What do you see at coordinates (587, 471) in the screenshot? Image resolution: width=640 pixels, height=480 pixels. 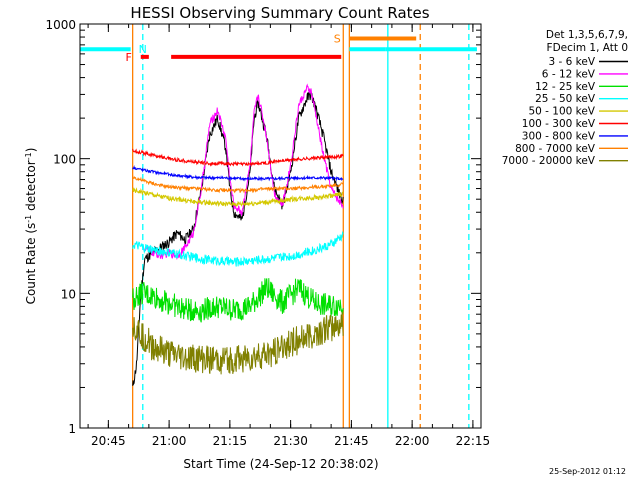 I see `timestamp: 25-Sep-2012 01:12` at bounding box center [587, 471].